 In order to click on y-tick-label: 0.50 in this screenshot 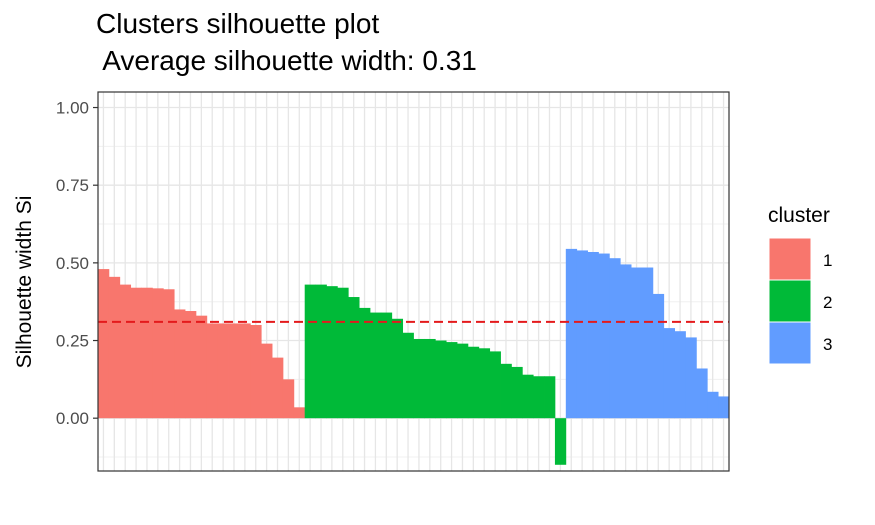, I will do `click(72, 263)`.